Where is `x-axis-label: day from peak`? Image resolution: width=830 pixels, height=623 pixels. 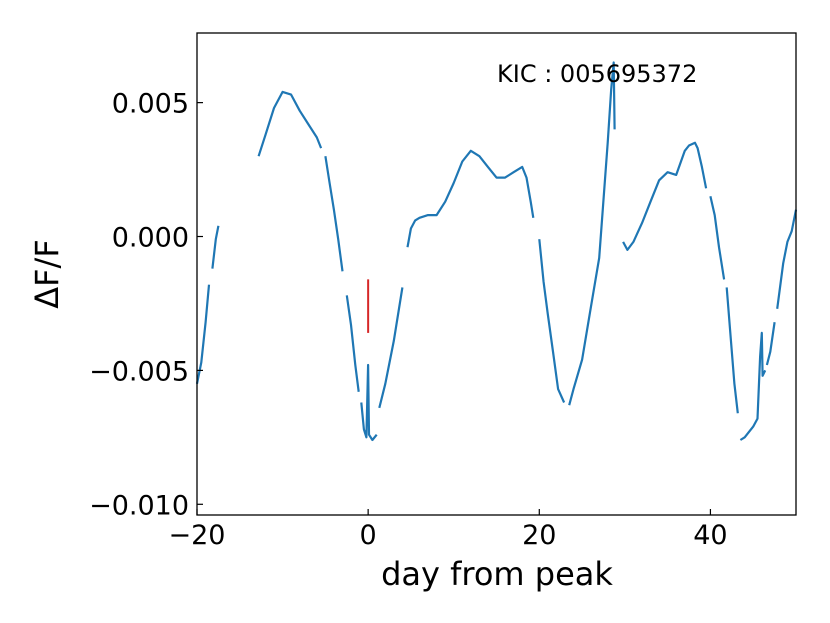 x-axis-label: day from peak is located at coordinates (497, 574).